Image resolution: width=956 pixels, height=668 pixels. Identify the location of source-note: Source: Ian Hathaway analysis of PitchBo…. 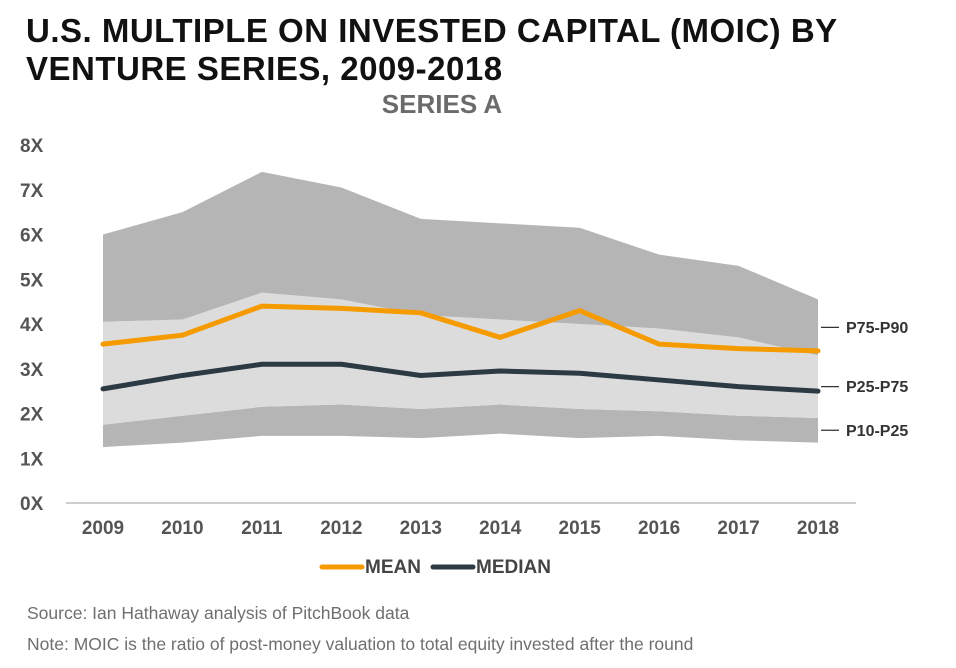
(218, 613).